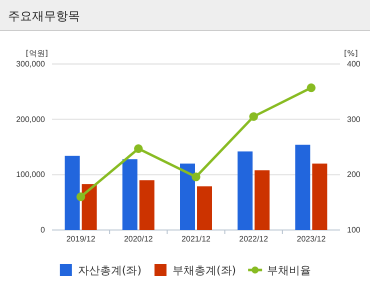  What do you see at coordinates (44, 16) in the screenshot?
I see `chart-title: 주요재무항목` at bounding box center [44, 16].